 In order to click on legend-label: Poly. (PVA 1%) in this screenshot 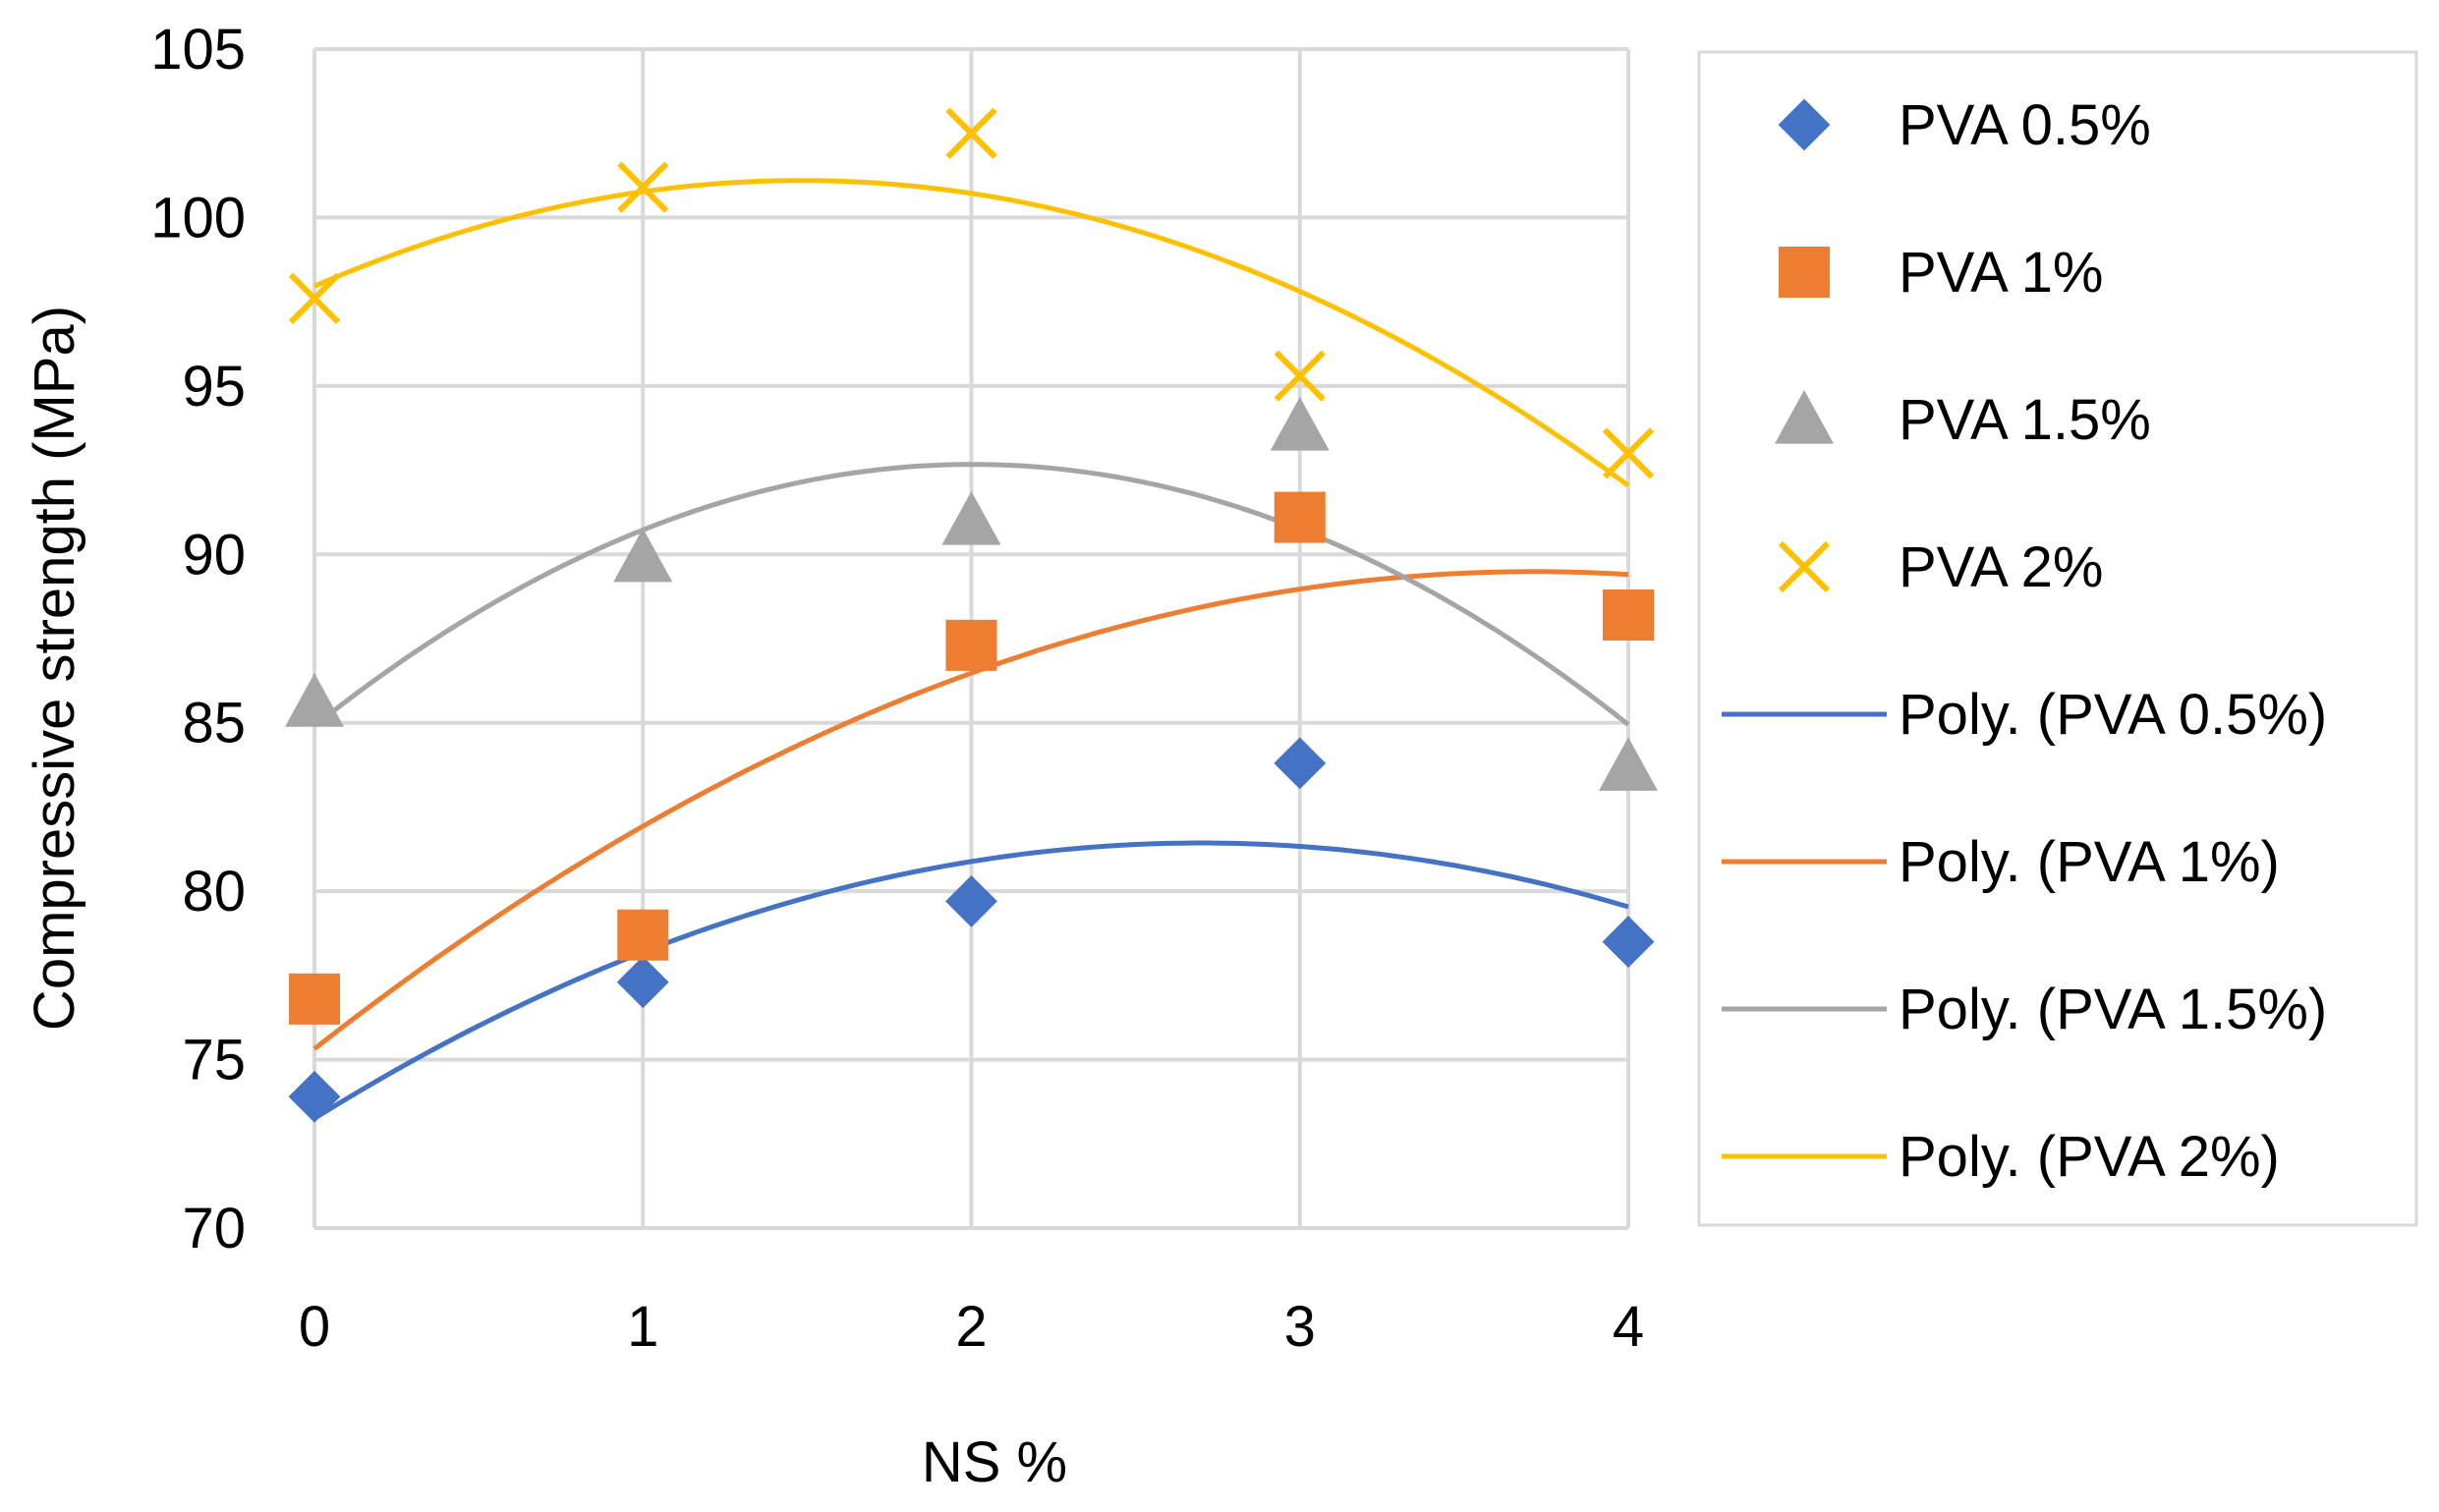, I will do `click(2089, 862)`.